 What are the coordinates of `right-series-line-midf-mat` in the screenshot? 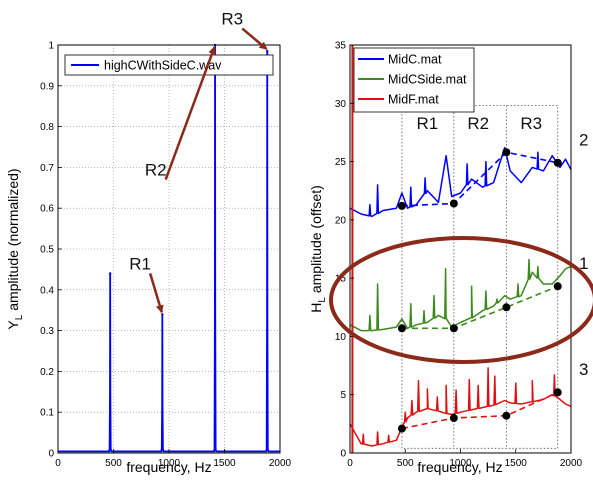 It's located at (460, 407).